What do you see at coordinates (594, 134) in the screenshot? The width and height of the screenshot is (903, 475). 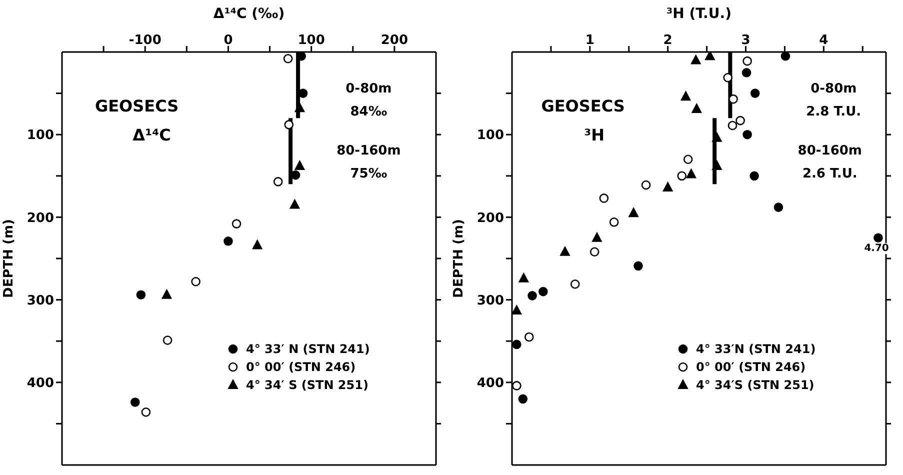 I see `annotation: ³H` at bounding box center [594, 134].